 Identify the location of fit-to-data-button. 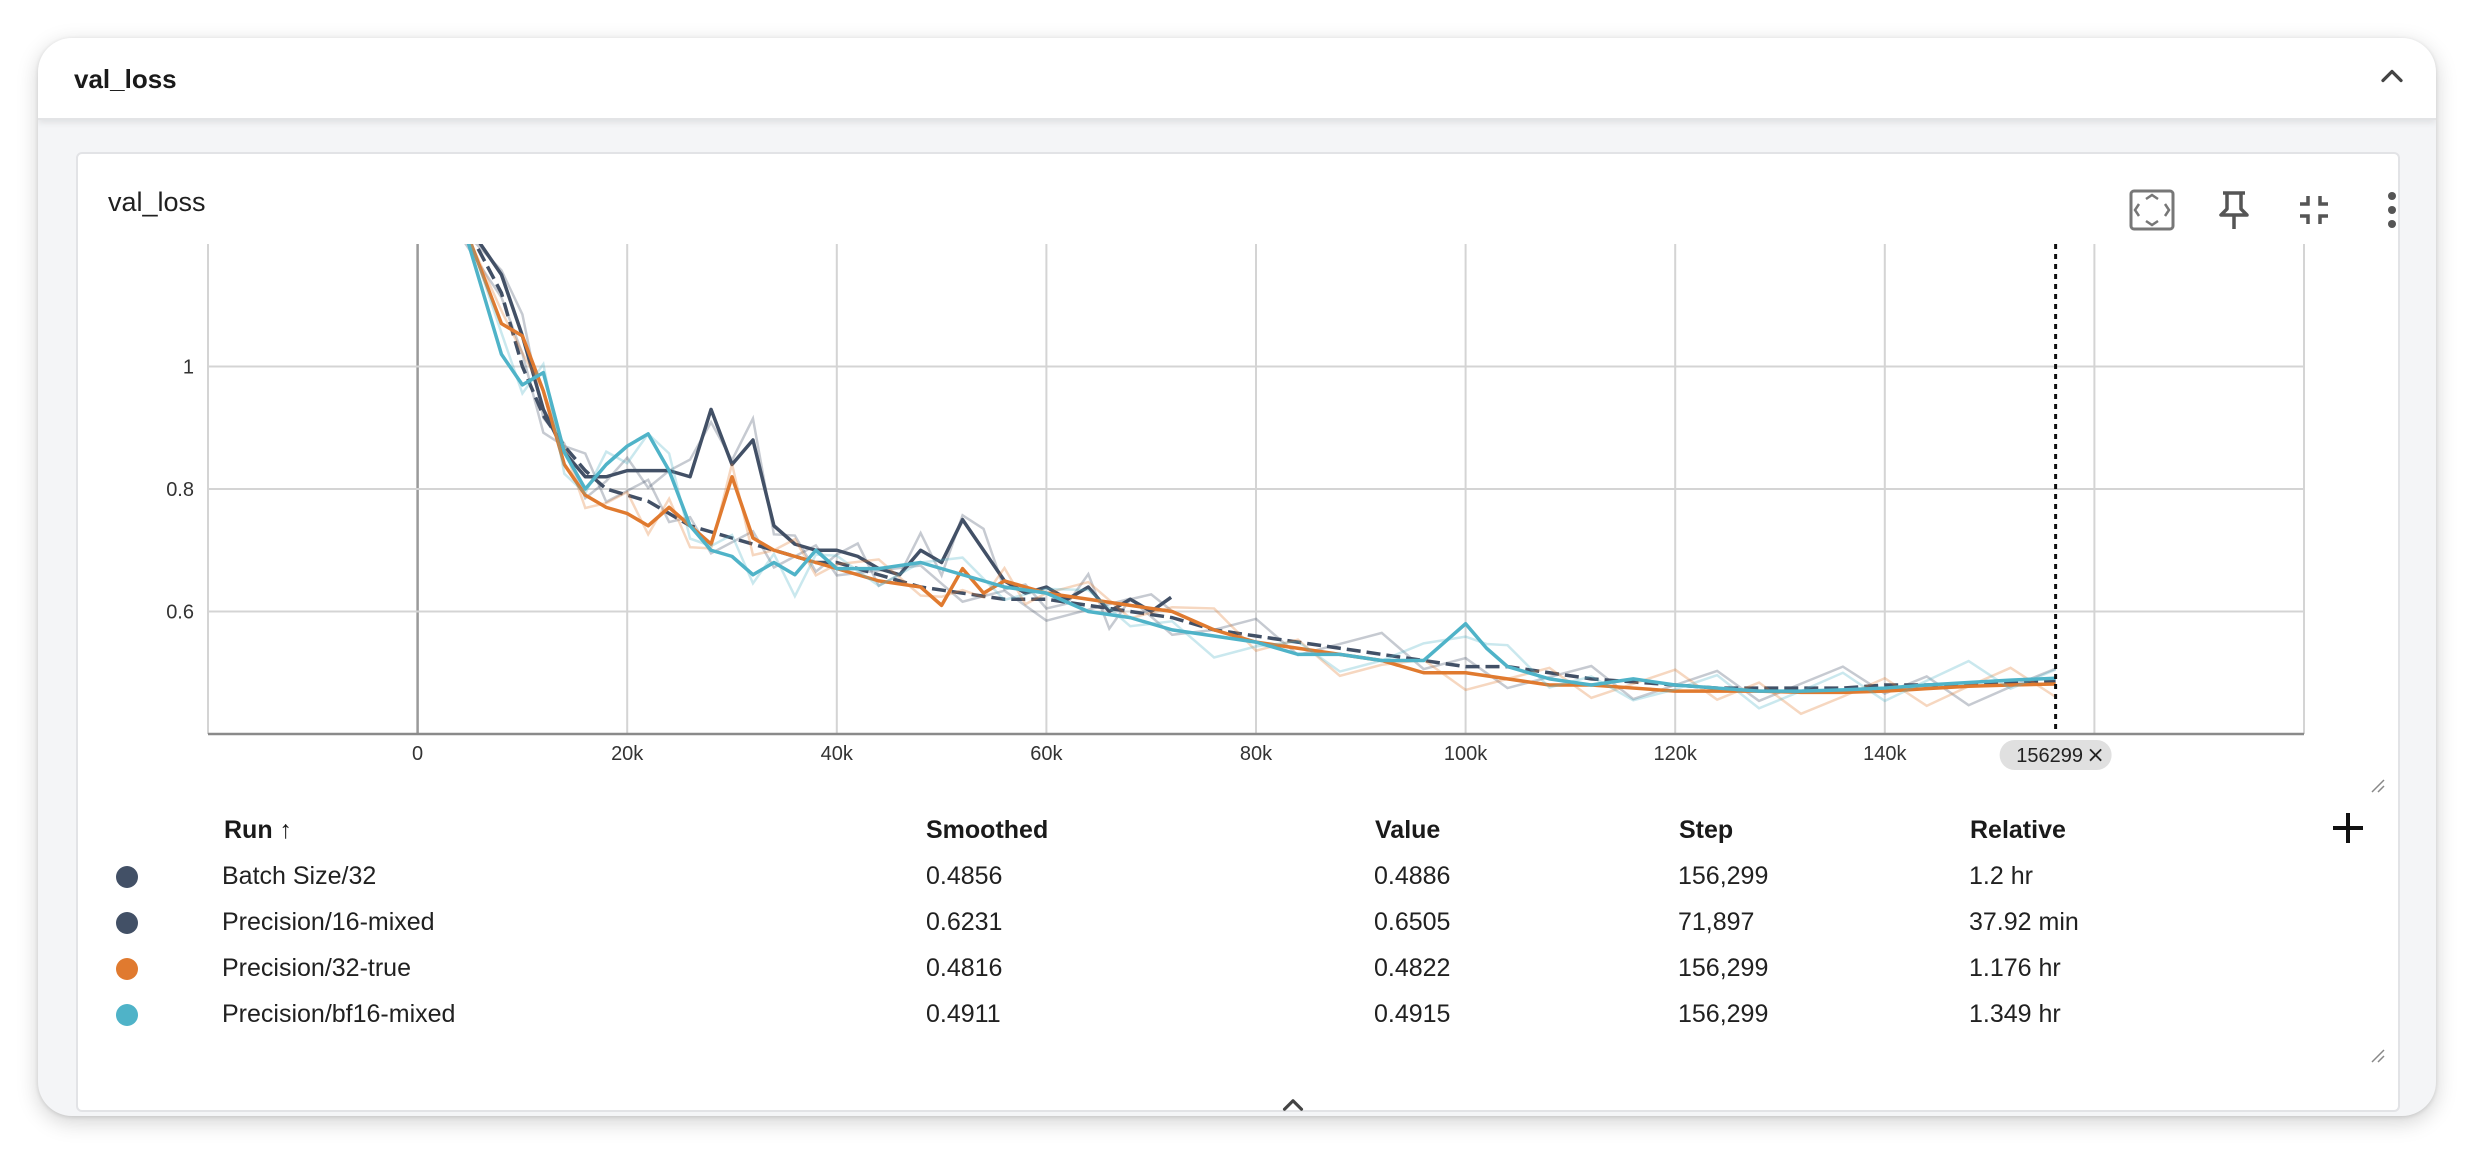
(2152, 210).